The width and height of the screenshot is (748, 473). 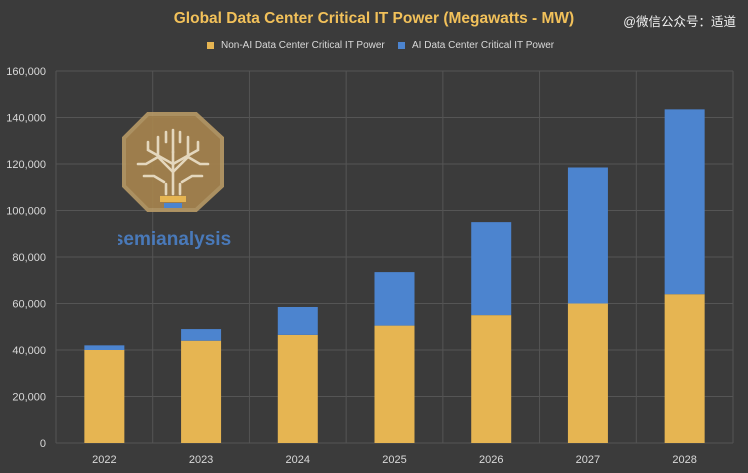 What do you see at coordinates (483, 45) in the screenshot?
I see `legend-label-ai: AI Data Center Critical IT Power` at bounding box center [483, 45].